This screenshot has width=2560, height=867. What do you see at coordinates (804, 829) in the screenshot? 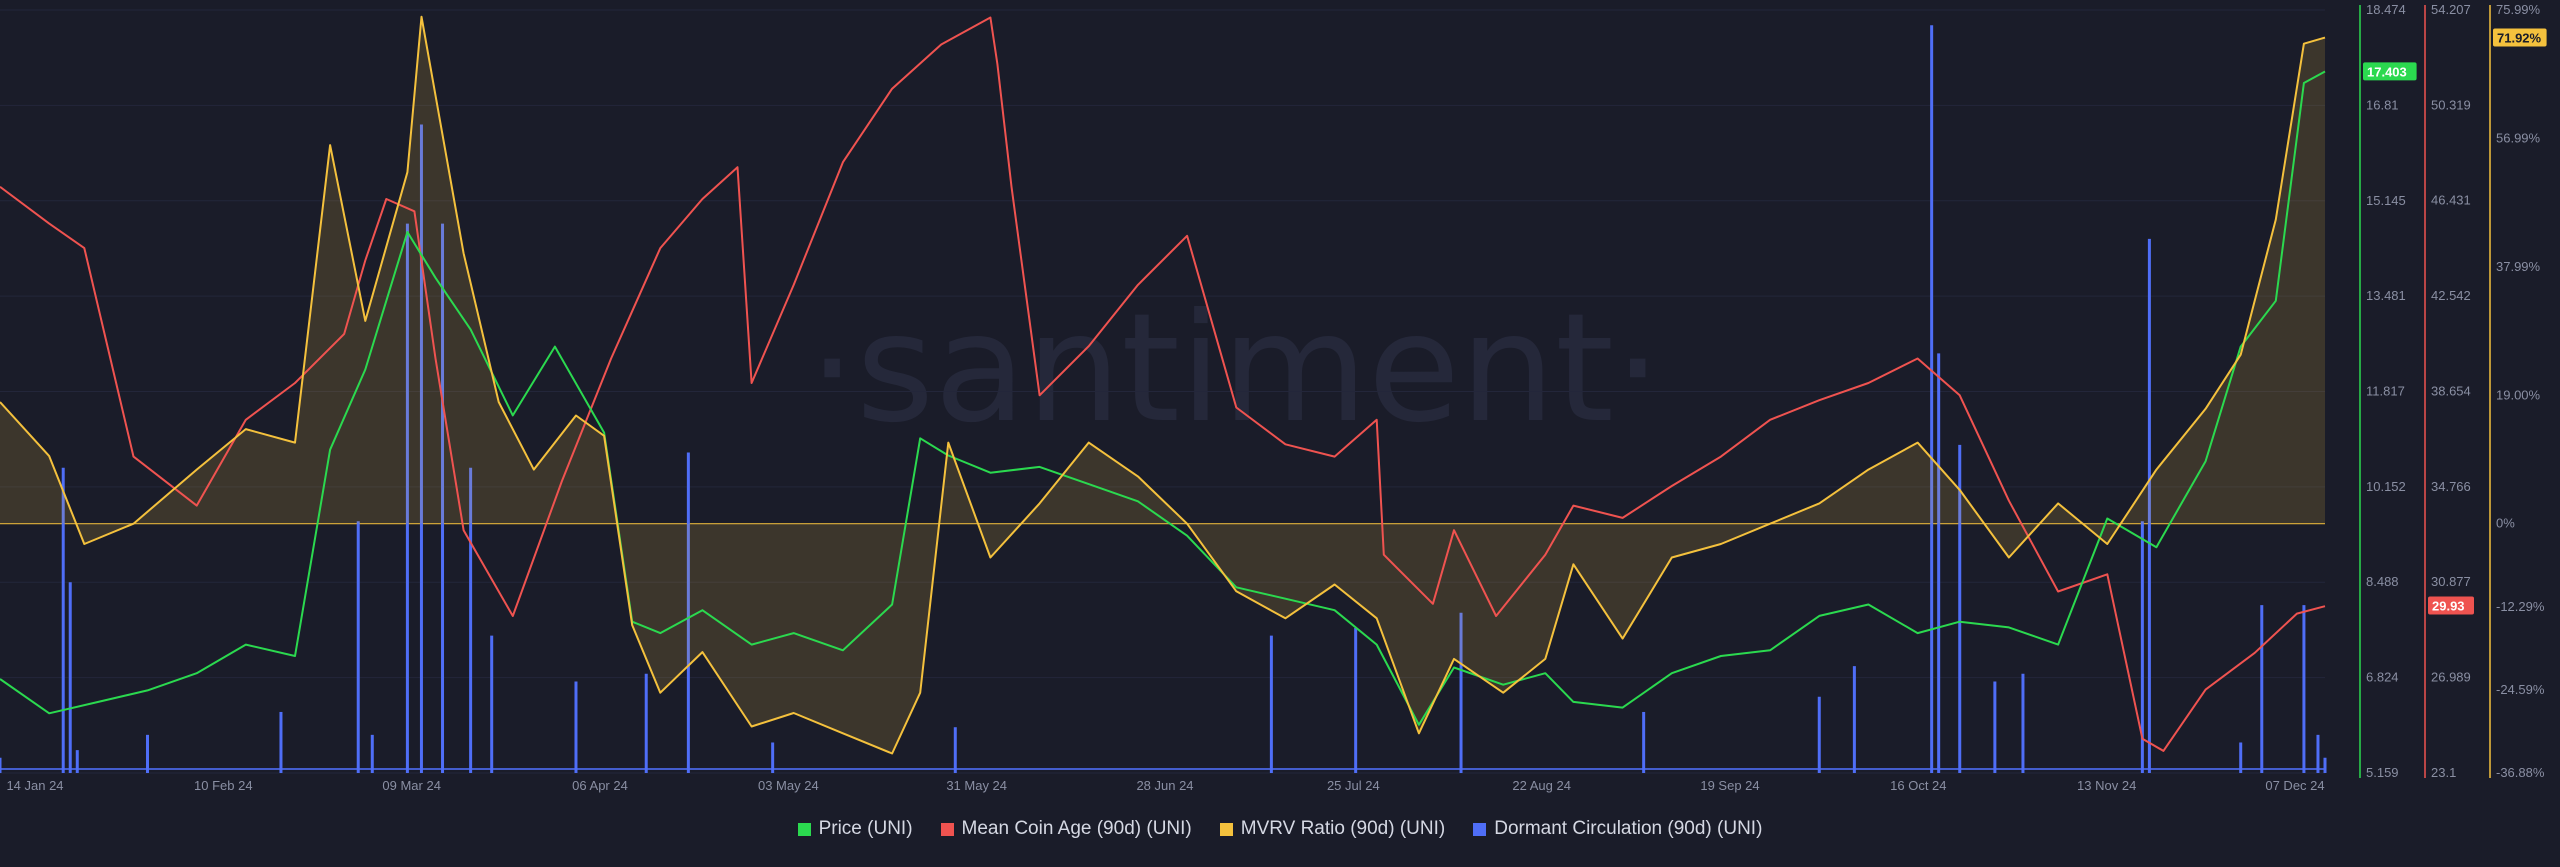
I see `legend-swatch-price` at bounding box center [804, 829].